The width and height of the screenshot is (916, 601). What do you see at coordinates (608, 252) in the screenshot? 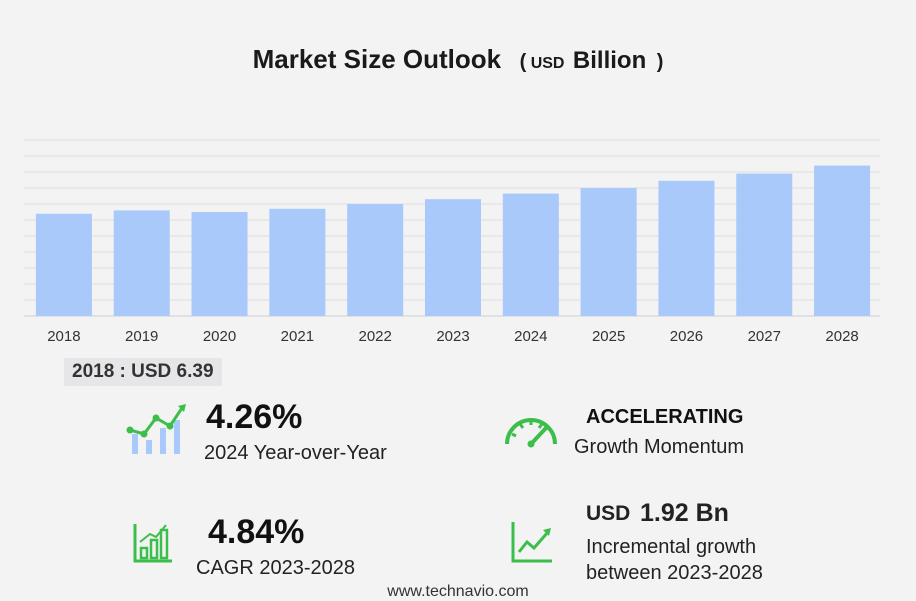
I see `bar-2025` at bounding box center [608, 252].